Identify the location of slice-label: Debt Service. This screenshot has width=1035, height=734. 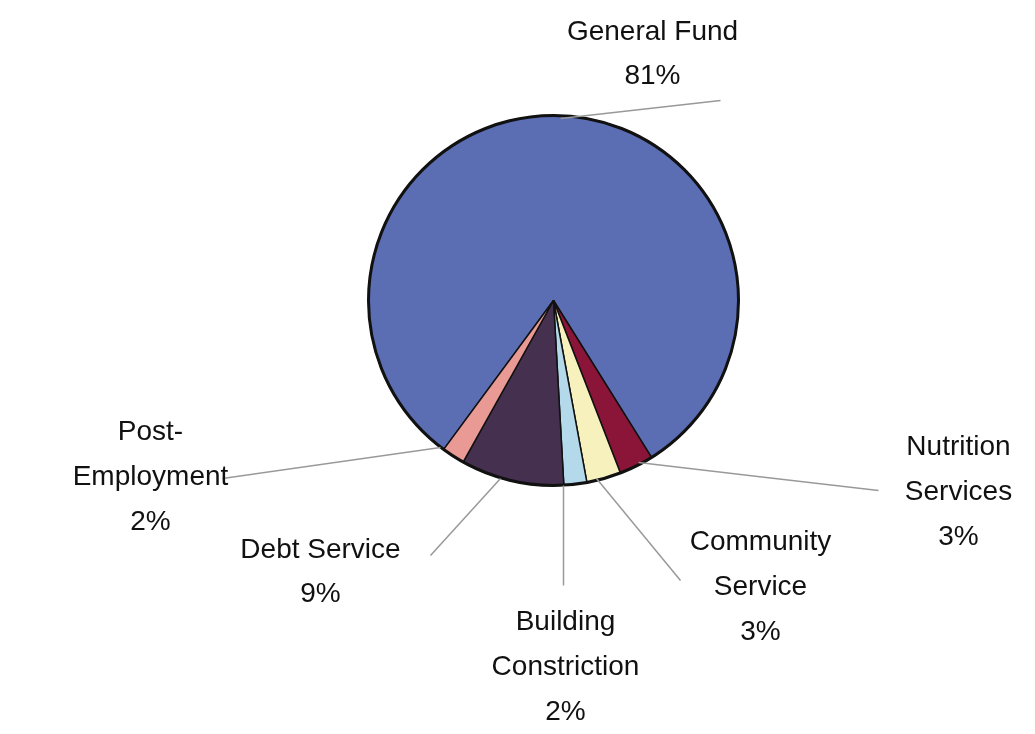
(320, 548).